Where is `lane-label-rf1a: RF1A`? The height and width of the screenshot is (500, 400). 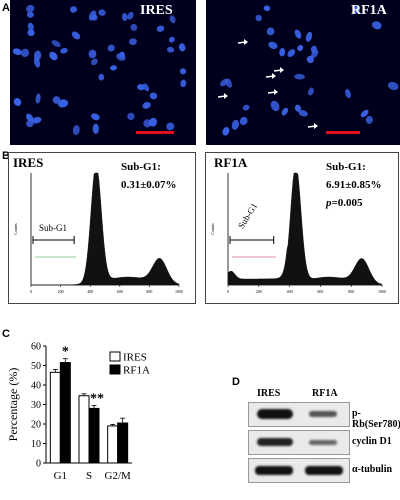 lane-label-rf1a: RF1A is located at coordinates (325, 393).